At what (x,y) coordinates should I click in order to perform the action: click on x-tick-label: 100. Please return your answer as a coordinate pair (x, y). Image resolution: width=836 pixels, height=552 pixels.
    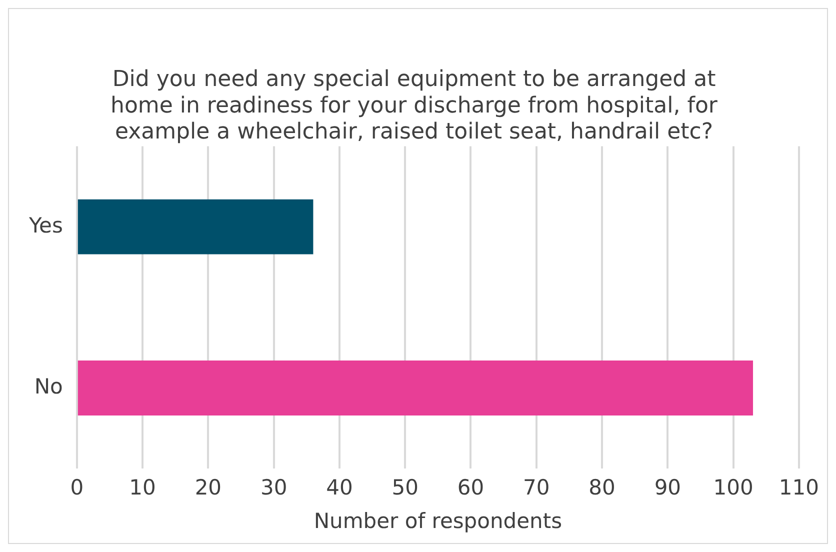
    Looking at the image, I should click on (733, 488).